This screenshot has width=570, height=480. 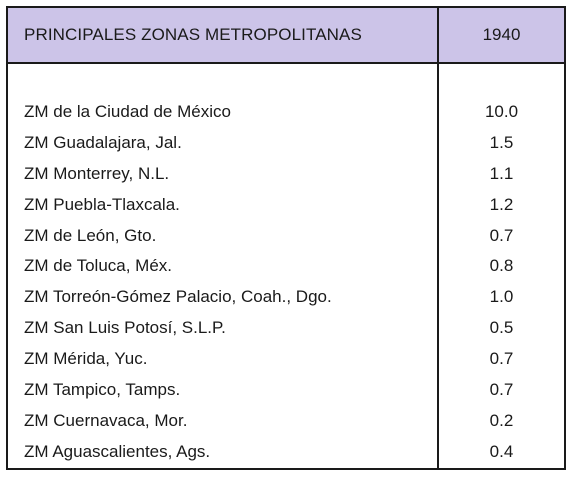 What do you see at coordinates (501, 297) in the screenshot?
I see `zone-value: 1.0` at bounding box center [501, 297].